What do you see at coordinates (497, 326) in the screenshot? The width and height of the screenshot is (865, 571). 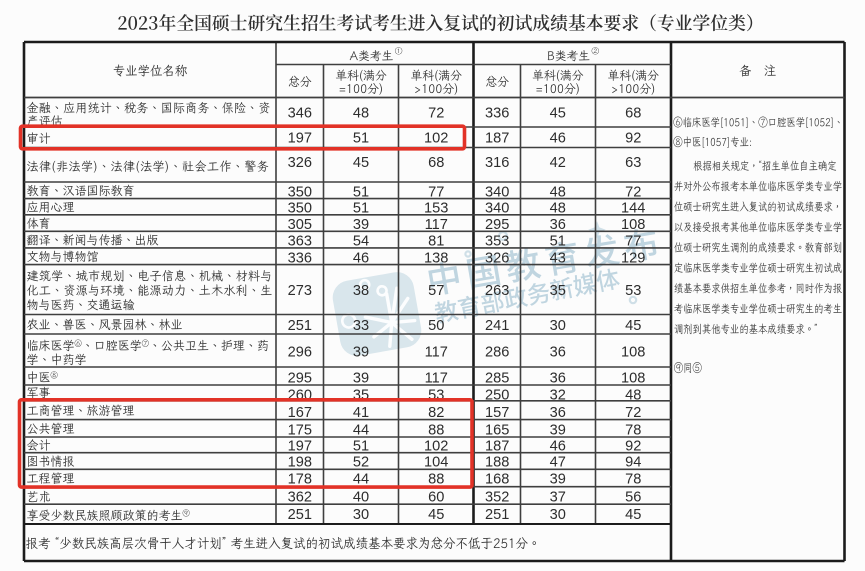 I see `svg-text: 241` at bounding box center [497, 326].